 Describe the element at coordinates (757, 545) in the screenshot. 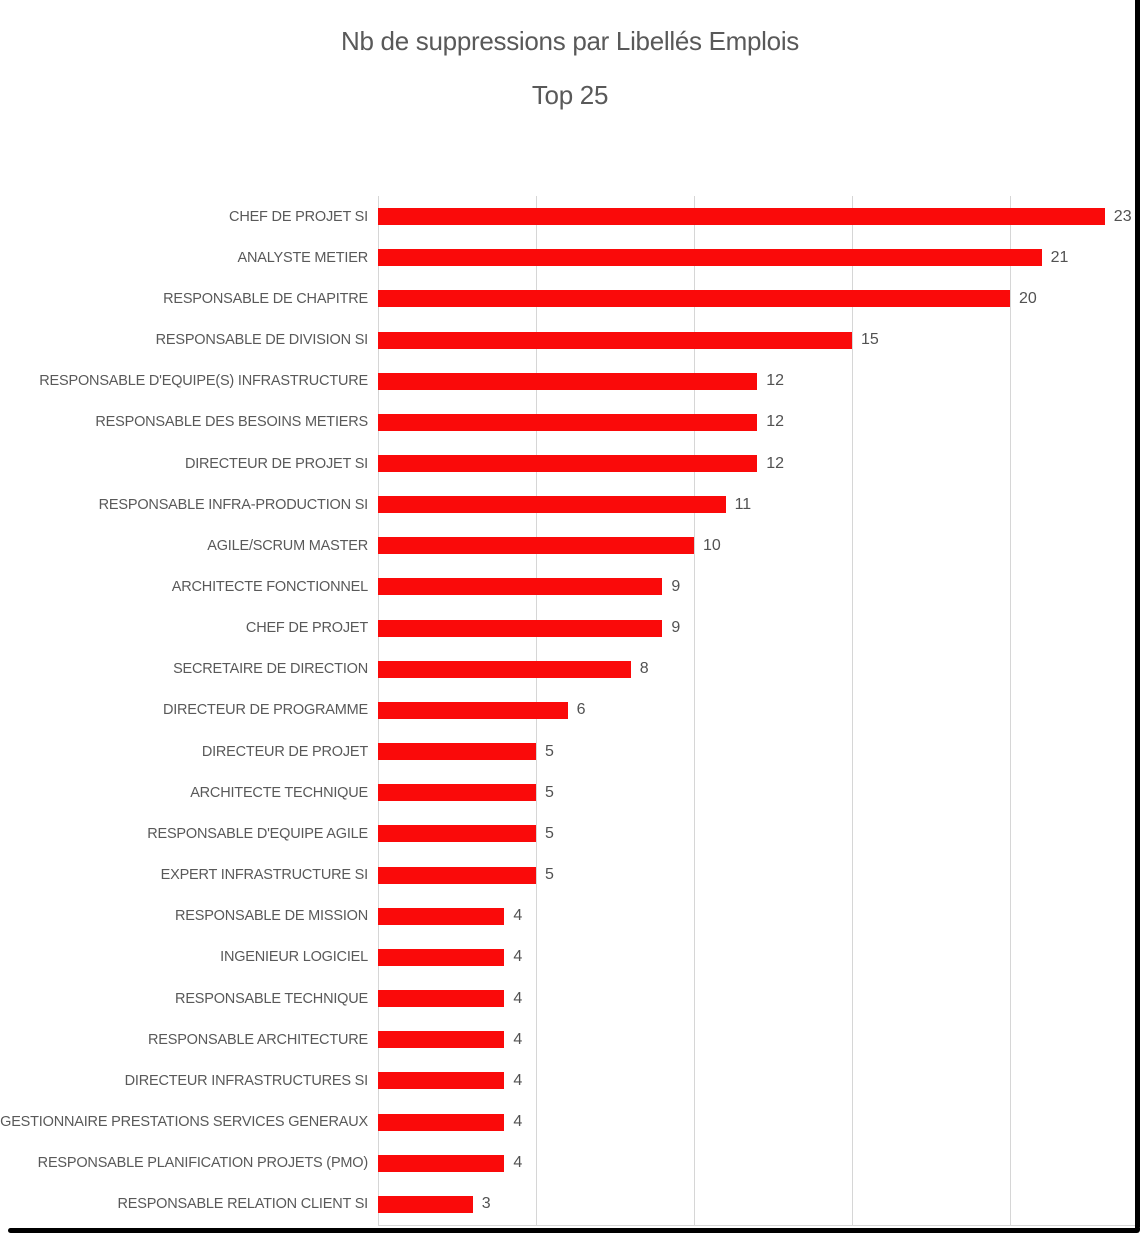

I see `bar-track: 10` at that location.